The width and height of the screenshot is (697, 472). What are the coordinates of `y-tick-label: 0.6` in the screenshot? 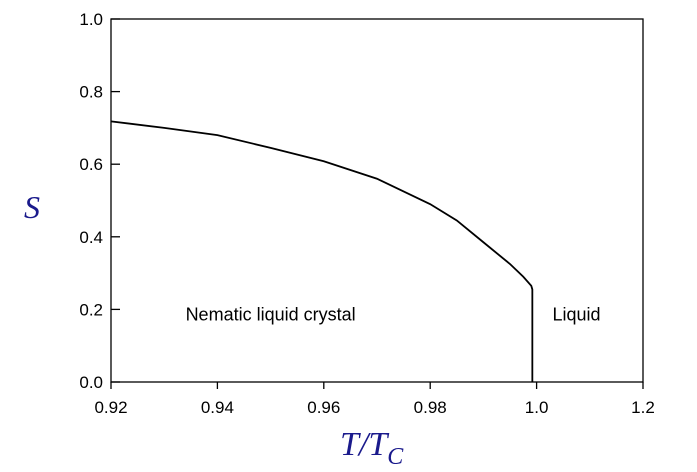 It's located at (91, 164).